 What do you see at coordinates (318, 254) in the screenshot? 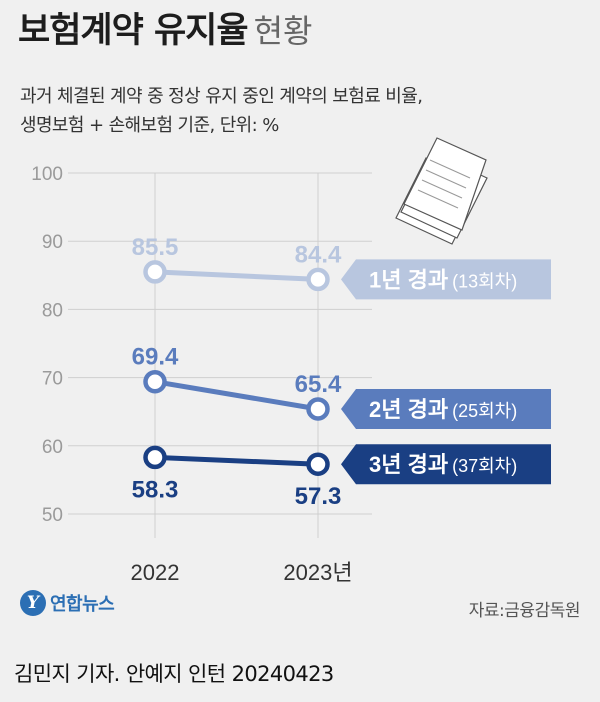
I see `data-label: 84.4` at bounding box center [318, 254].